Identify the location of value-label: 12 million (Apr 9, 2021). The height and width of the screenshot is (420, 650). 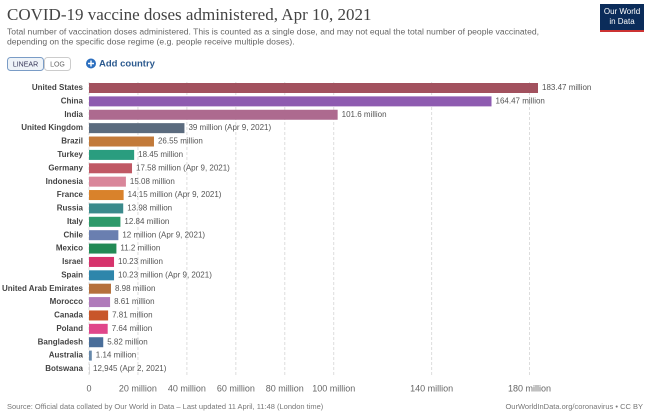
(163, 234).